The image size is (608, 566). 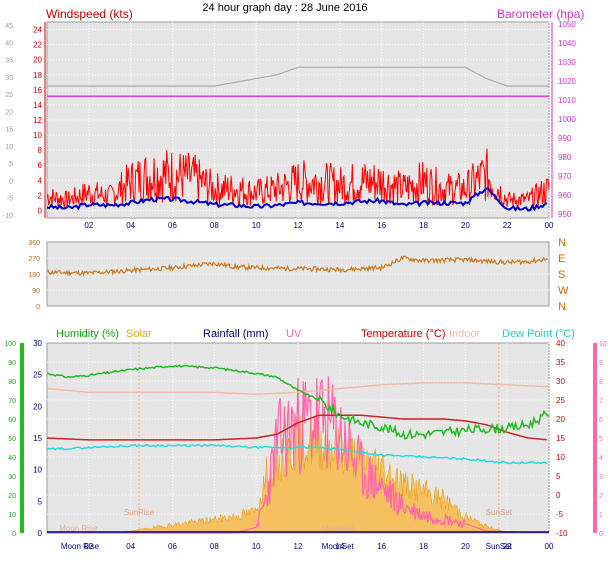 What do you see at coordinates (37, 105) in the screenshot?
I see `wind-tick-label: 14` at bounding box center [37, 105].